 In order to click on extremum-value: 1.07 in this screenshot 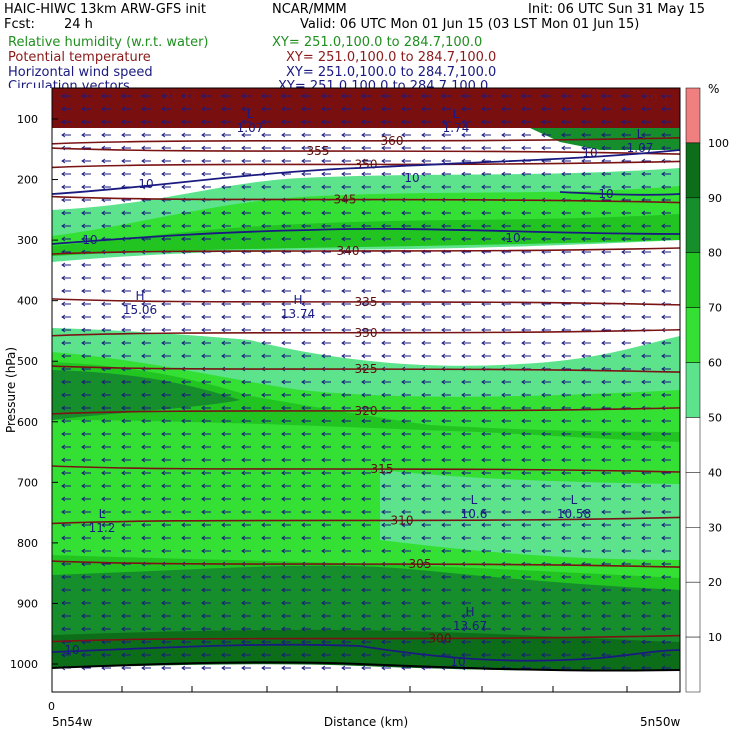, I will do `click(640, 148)`.